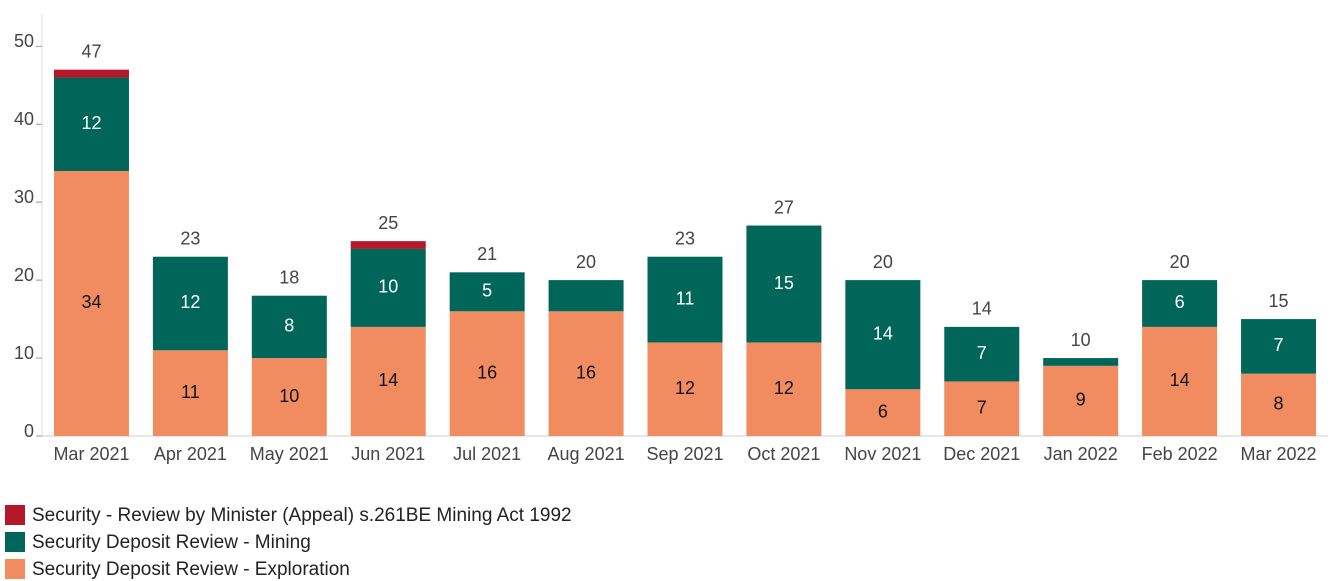 This screenshot has width=1333, height=581. Describe the element at coordinates (1180, 454) in the screenshot. I see `x-tick-label: Feb 2022` at that location.